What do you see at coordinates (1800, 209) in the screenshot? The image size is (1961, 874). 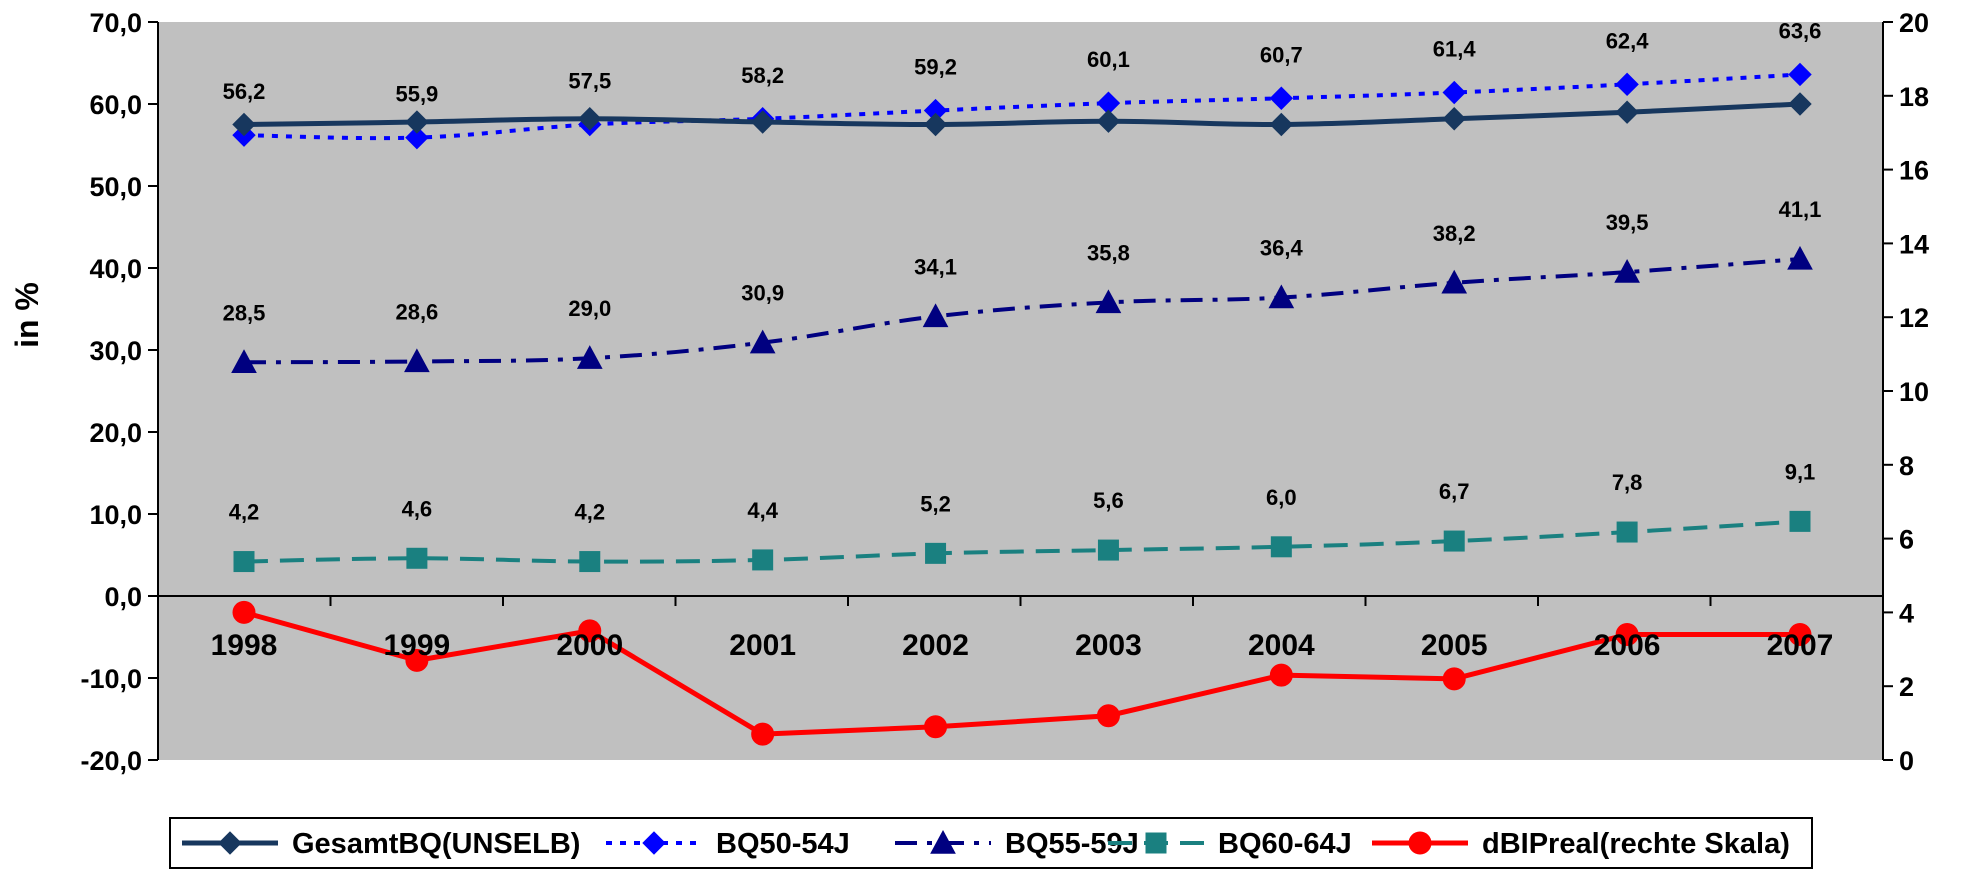 I see `data-label: 41,1` at bounding box center [1800, 209].